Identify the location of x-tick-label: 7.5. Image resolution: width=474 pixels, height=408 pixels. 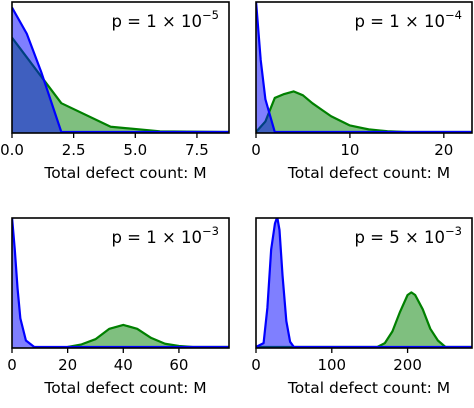
(197, 150).